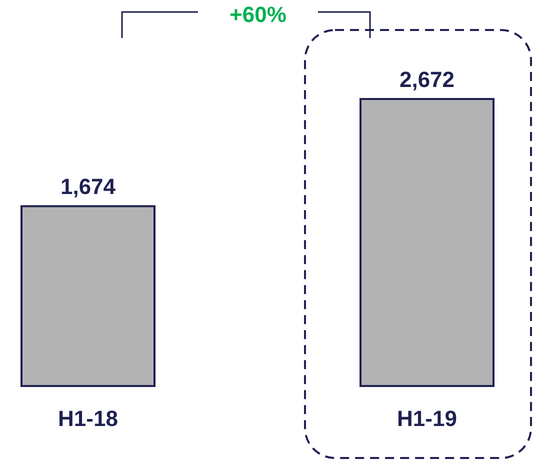 This screenshot has width=542, height=462. What do you see at coordinates (258, 14) in the screenshot?
I see `text: +60%` at bounding box center [258, 14].